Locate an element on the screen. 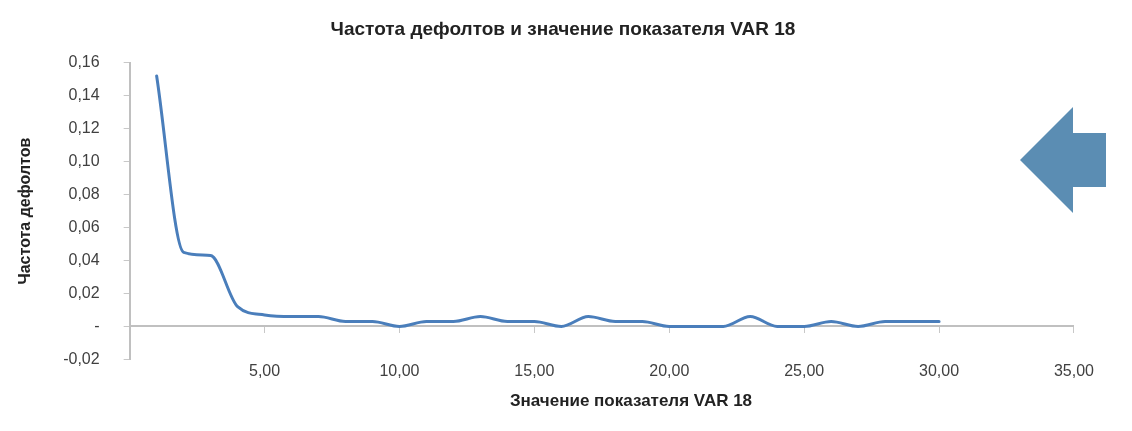 This screenshot has width=1132, height=431. y-tick-label: 0,10 is located at coordinates (84, 161).